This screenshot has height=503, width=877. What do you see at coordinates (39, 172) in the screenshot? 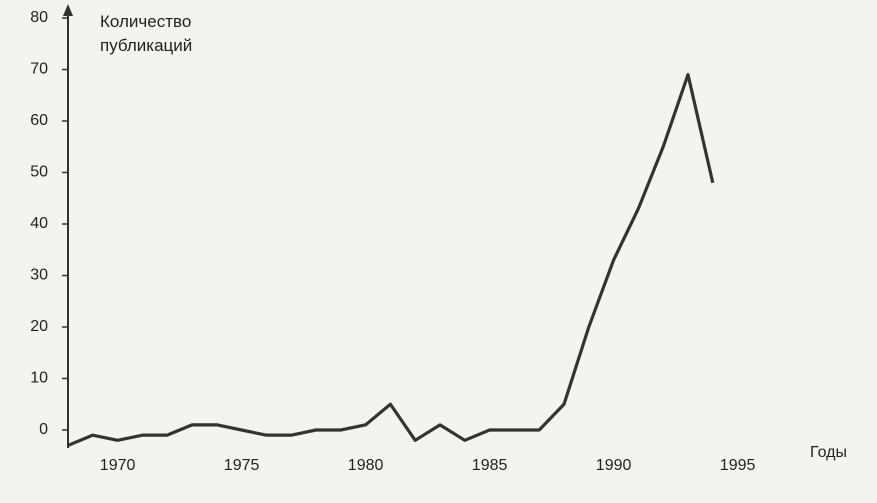
I see `y-tick-label: 50` at bounding box center [39, 172].